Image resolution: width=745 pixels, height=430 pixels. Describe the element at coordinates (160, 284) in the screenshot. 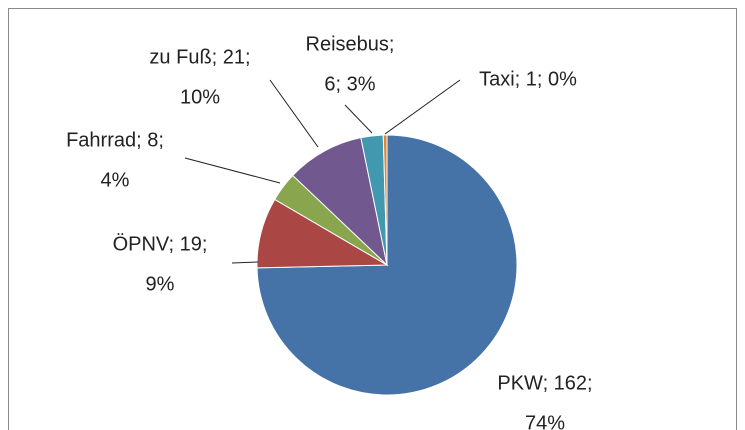

I see `data-label: 9%` at that location.